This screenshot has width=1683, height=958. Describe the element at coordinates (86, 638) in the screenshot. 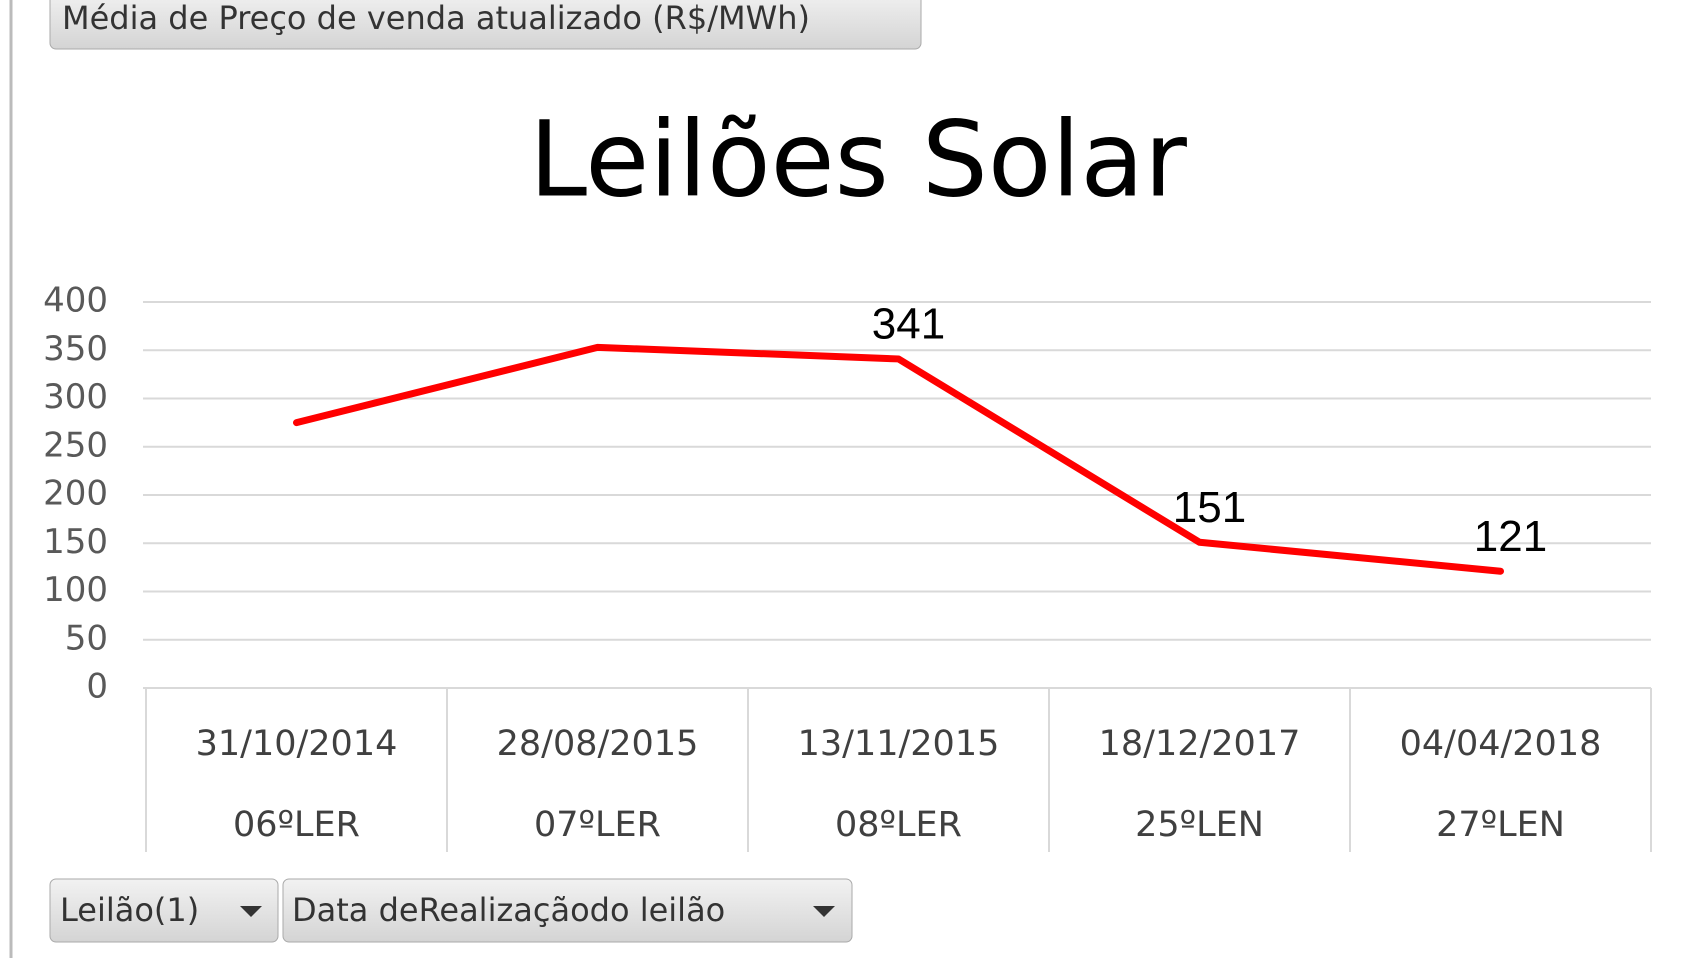

I see `y-tick-label: 50` at that location.